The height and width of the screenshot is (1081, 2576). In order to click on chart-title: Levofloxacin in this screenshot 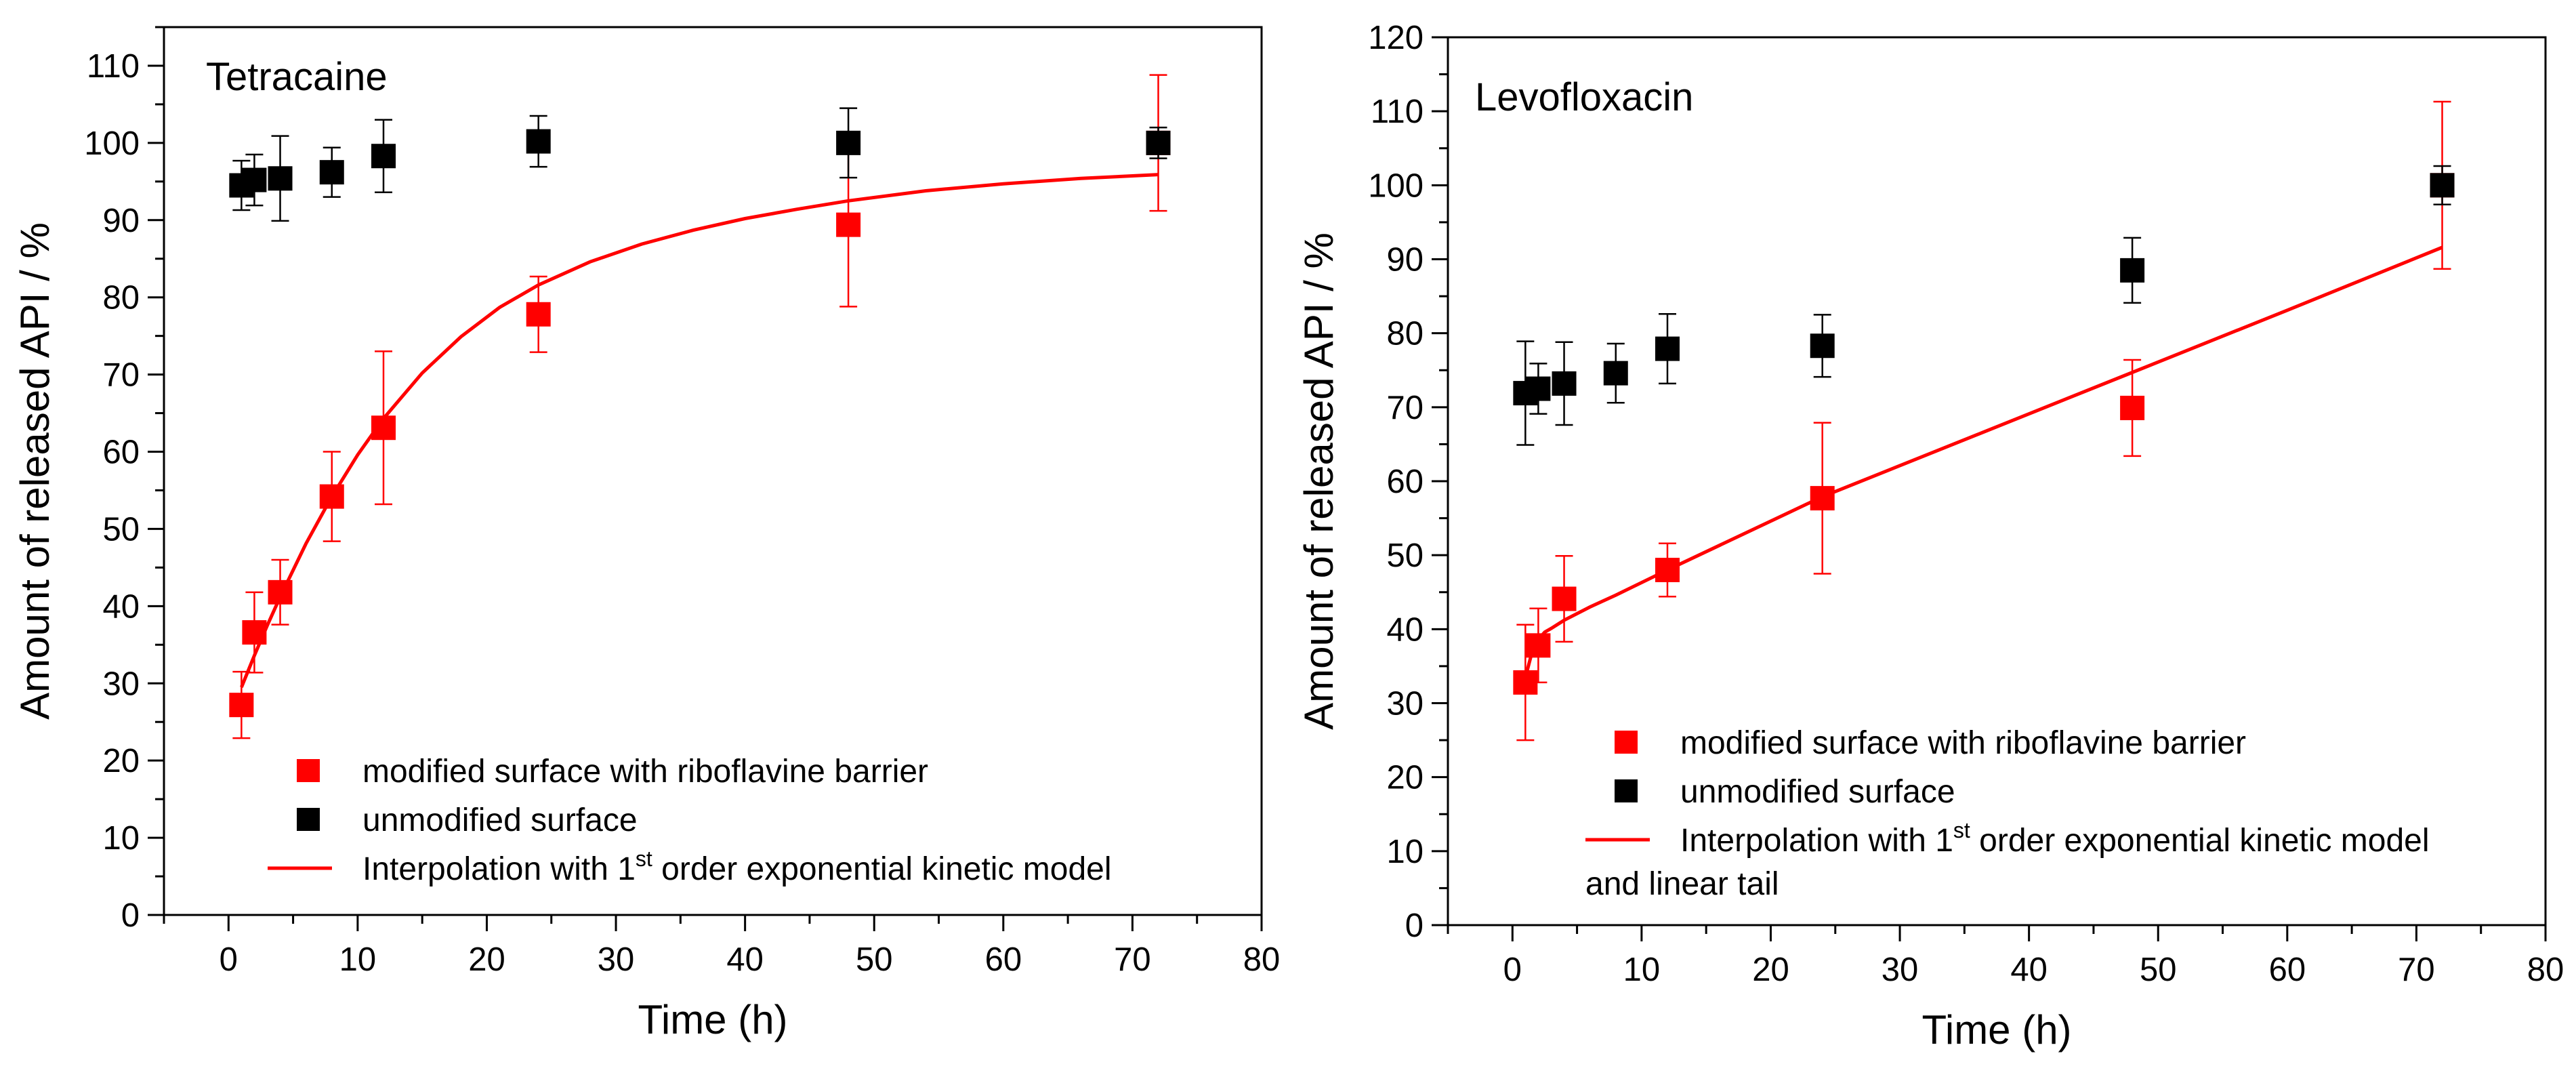, I will do `click(1584, 97)`.